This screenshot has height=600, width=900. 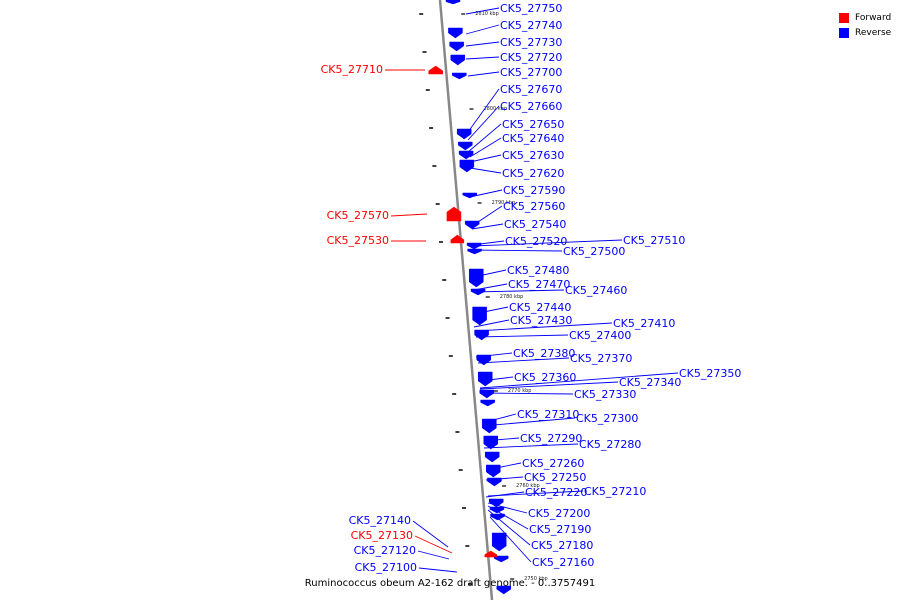 What do you see at coordinates (536, 579) in the screenshot?
I see `scale-label: 2750 kbp` at bounding box center [536, 579].